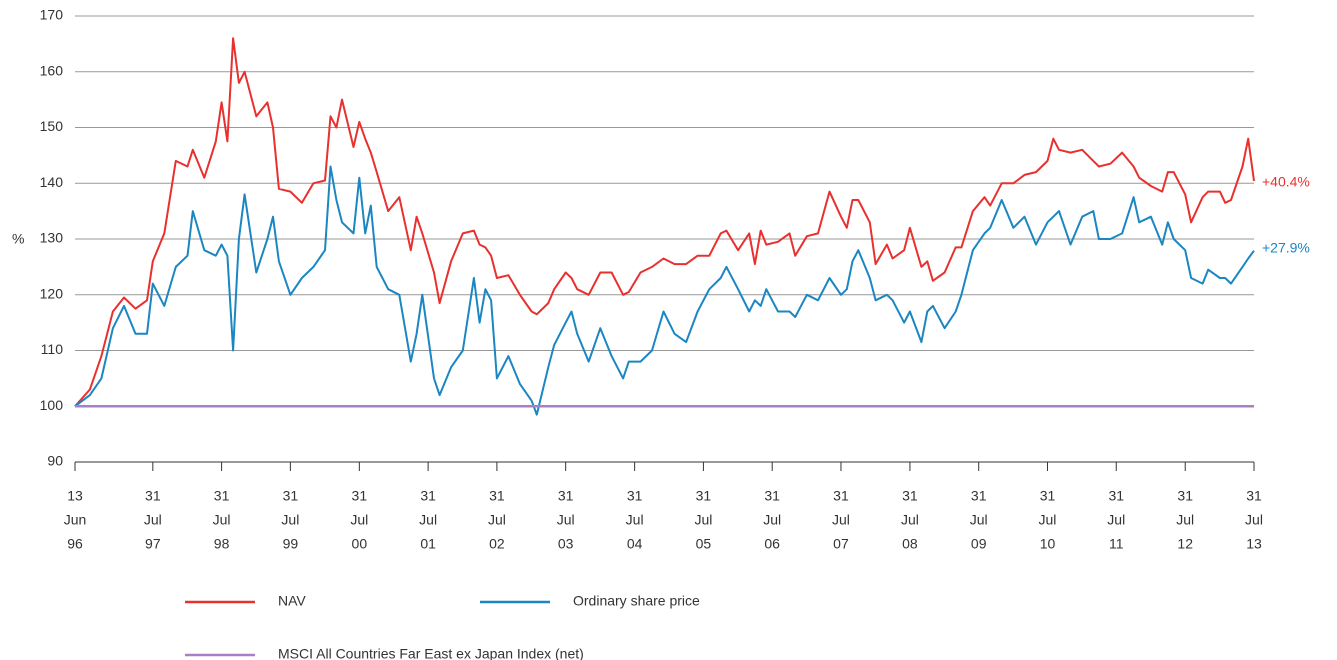  Describe the element at coordinates (428, 544) in the screenshot. I see `x-tick-label: 01` at that location.